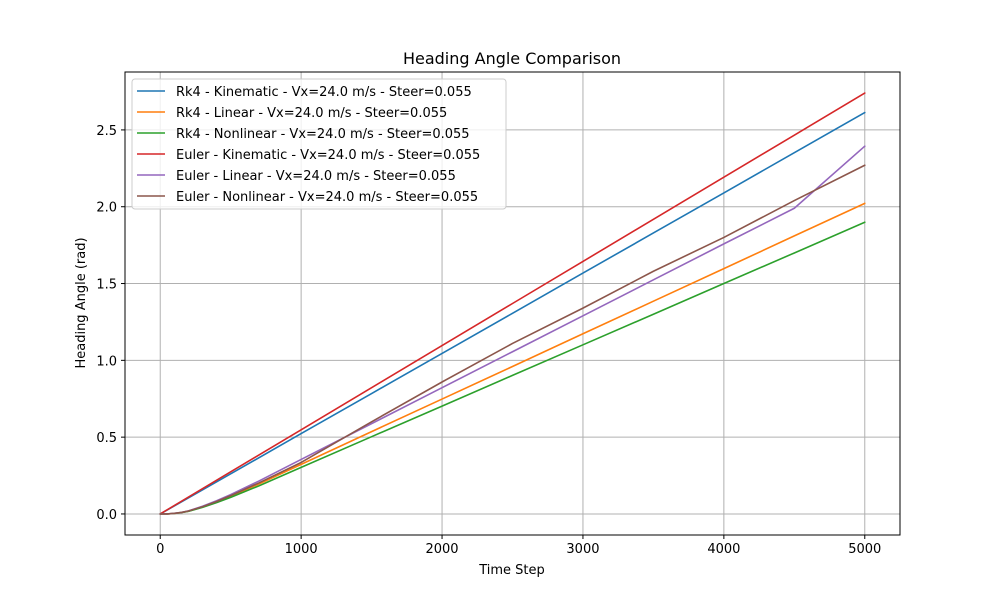 The height and width of the screenshot is (600, 1000). Describe the element at coordinates (110, 323) in the screenshot. I see `y-axis: 0.0 0.5 1.0 1.5 2.0 2.5` at that location.